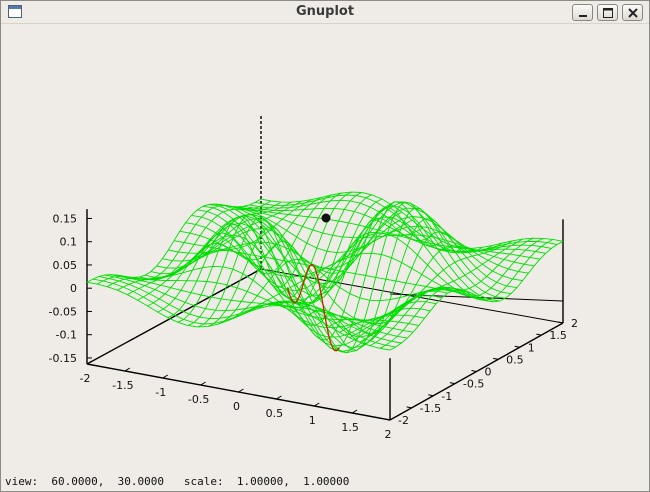 Image resolution: width=650 pixels, height=492 pixels. What do you see at coordinates (73, 288) in the screenshot?
I see `z-tick-label: 0` at bounding box center [73, 288].